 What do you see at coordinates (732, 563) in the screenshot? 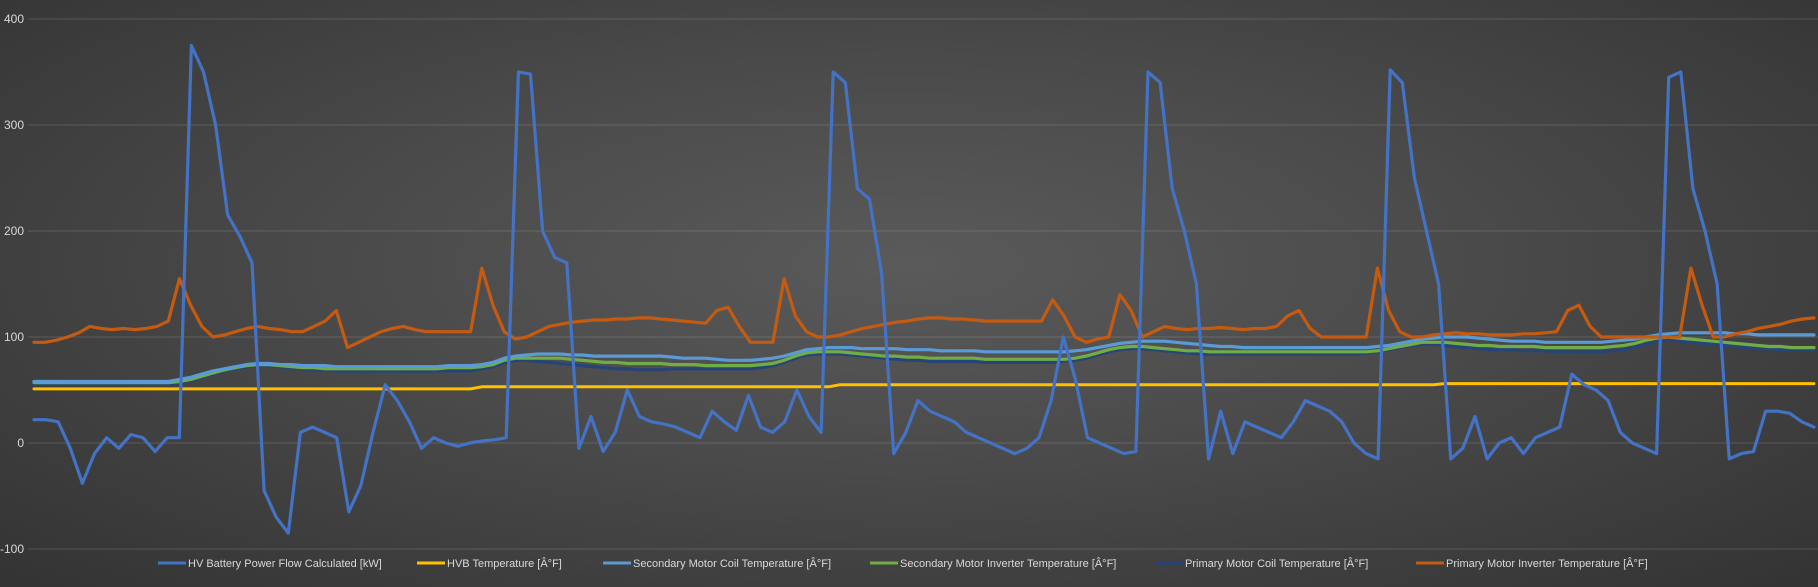
I see `legend-label: Secondary Motor Coil Temperature [Â°F]` at bounding box center [732, 563].